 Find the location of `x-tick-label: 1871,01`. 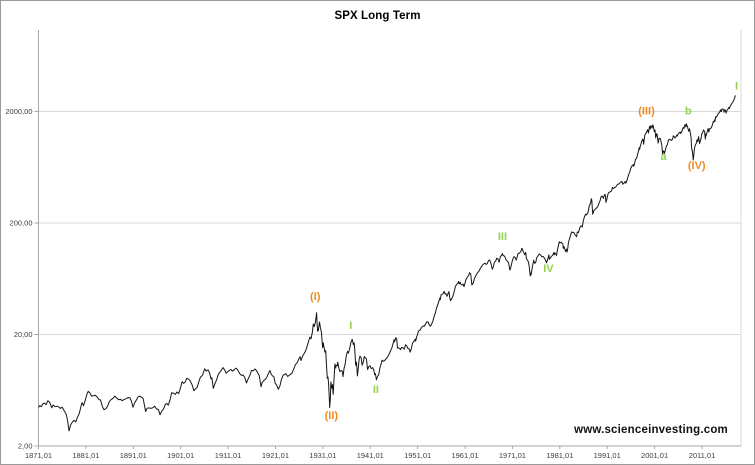

x-tick-label: 1871,01 is located at coordinates (38, 455).